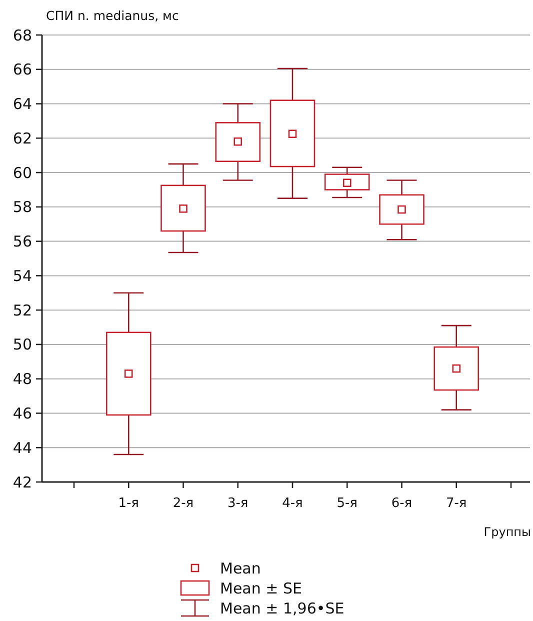 Image resolution: width=533 pixels, height=621 pixels. What do you see at coordinates (22, 379) in the screenshot?
I see `y-tick-label: 48` at bounding box center [22, 379].